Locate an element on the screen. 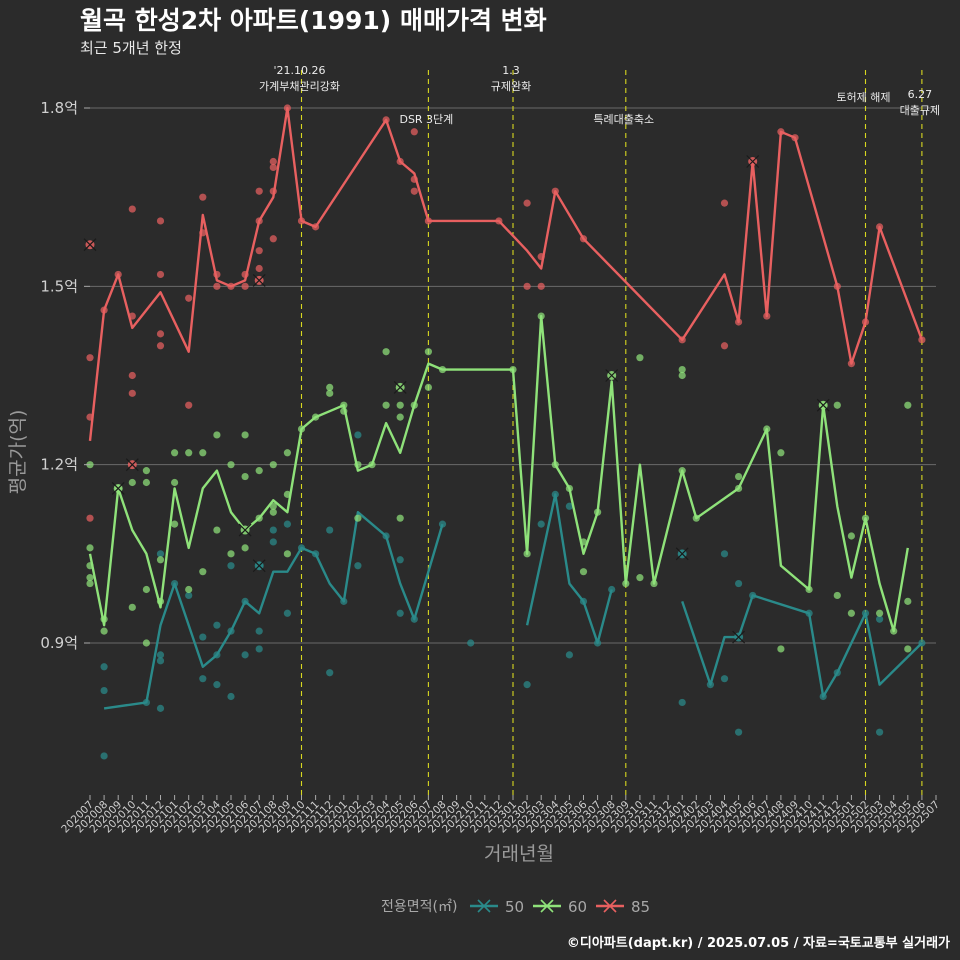  event-label: 특례대출축소 is located at coordinates (623, 119).